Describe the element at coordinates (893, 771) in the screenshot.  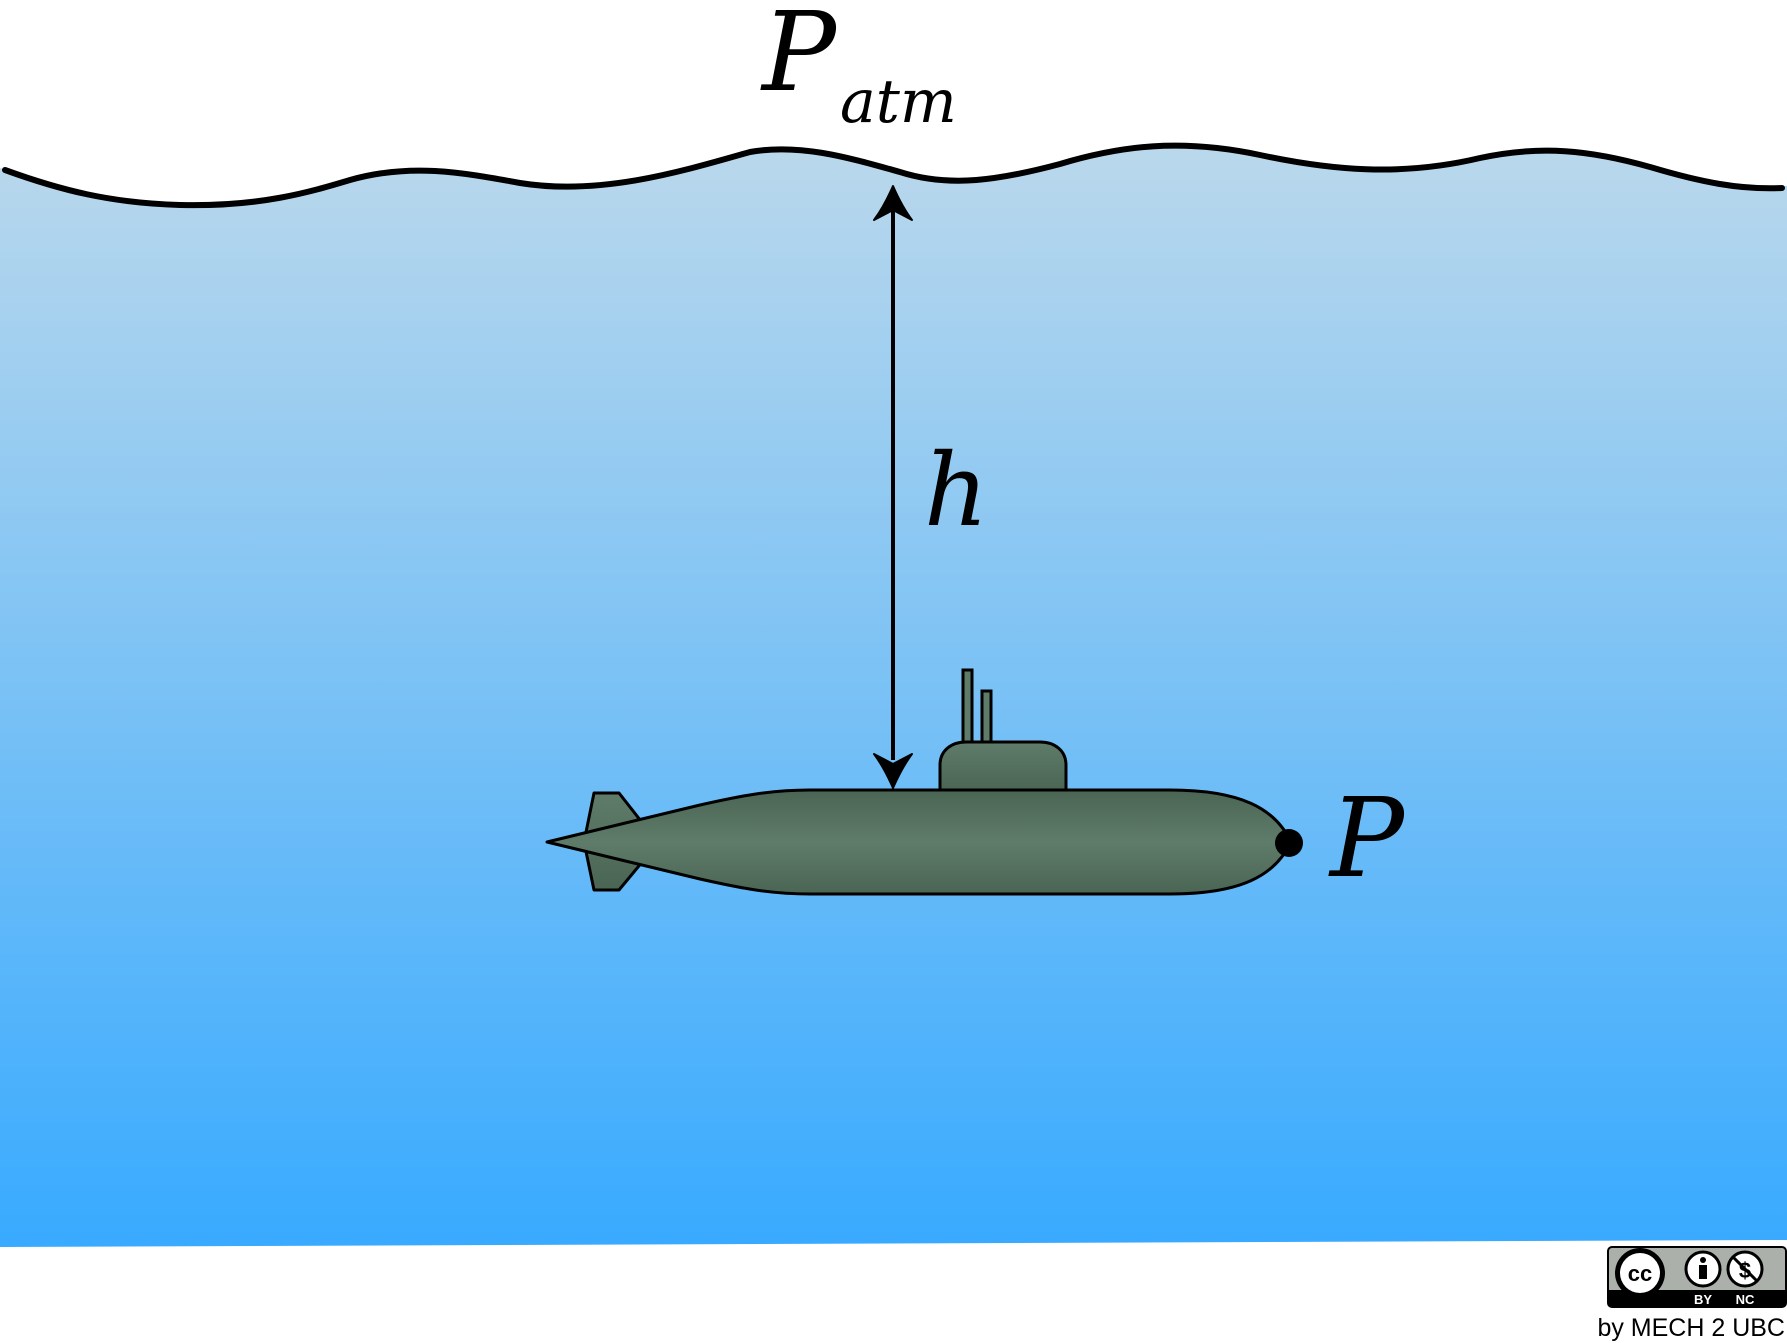
I see `arrow-head-down-icon` at that location.